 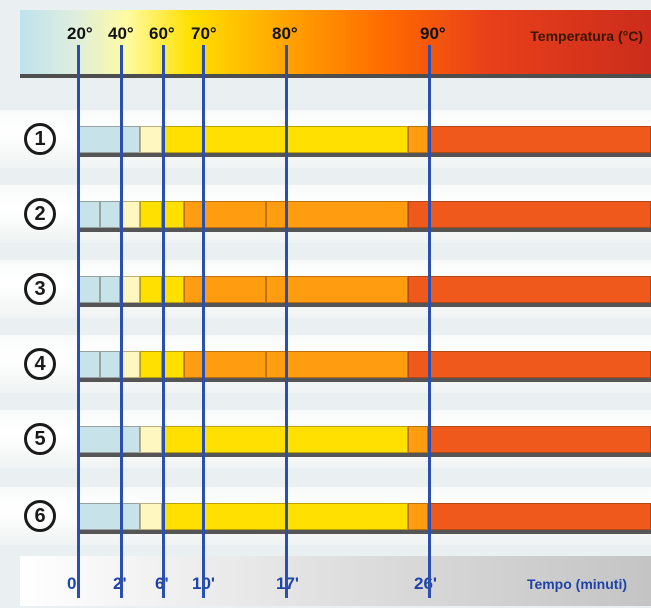 What do you see at coordinates (162, 584) in the screenshot?
I see `time-label-3: 6'` at bounding box center [162, 584].